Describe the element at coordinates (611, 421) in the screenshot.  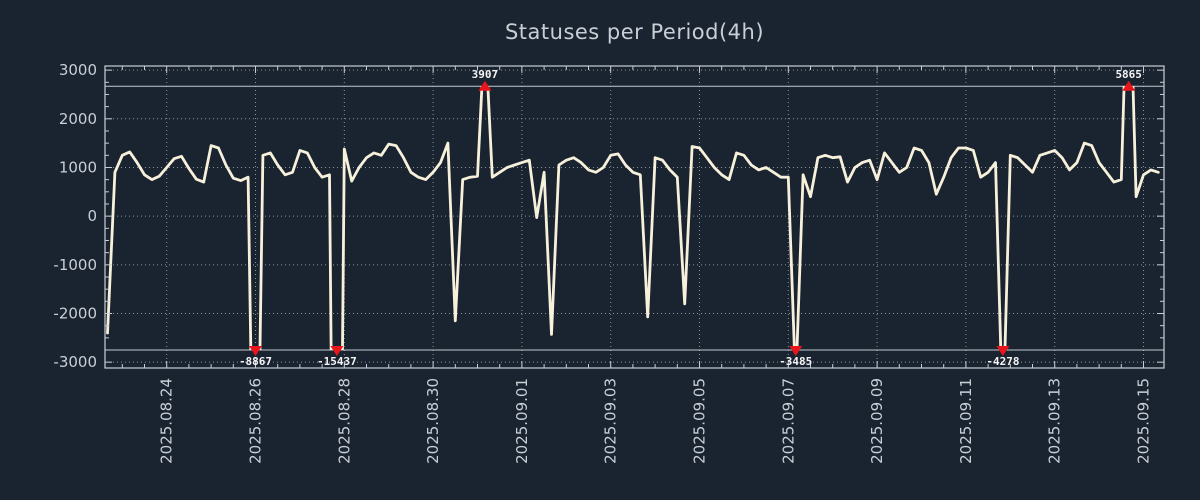
I see `x-tick-label: 2025.09.03` at that location.